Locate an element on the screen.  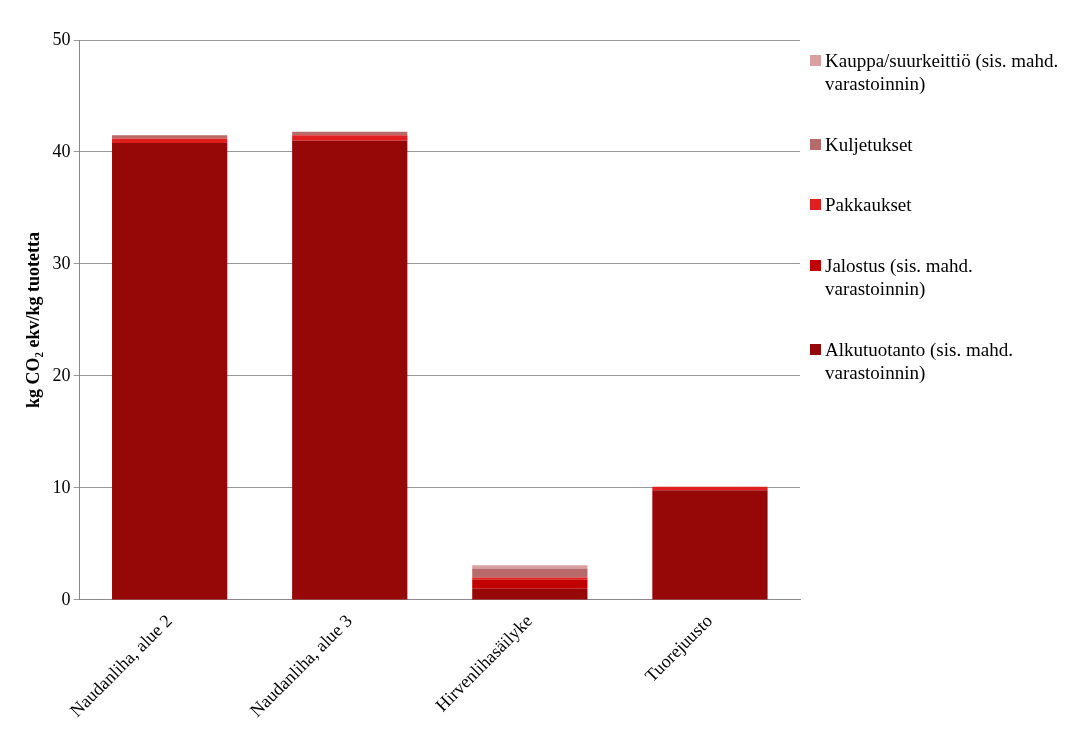
y-tick-label: 30 is located at coordinates (61, 262).